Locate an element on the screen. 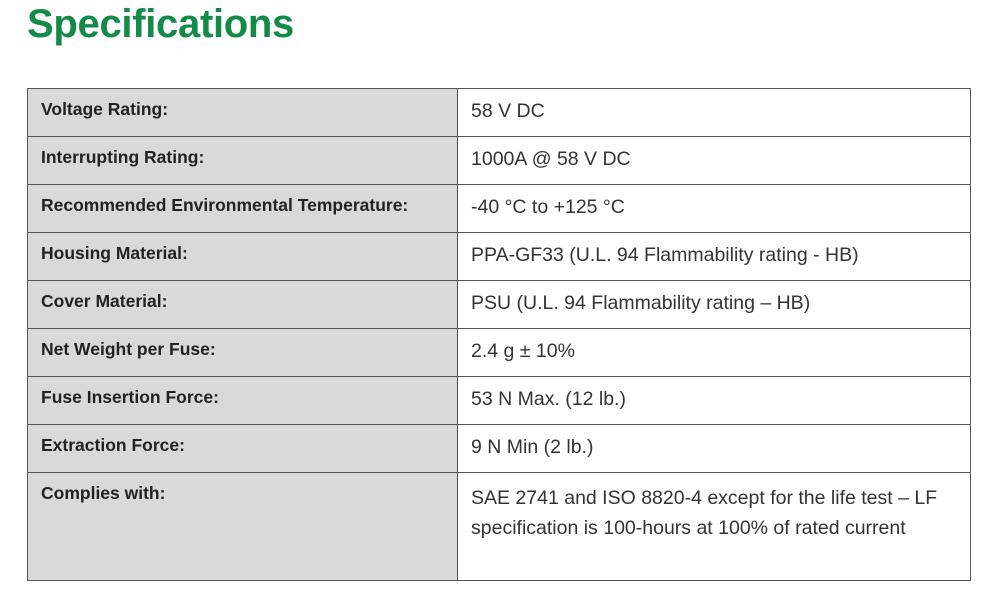 The width and height of the screenshot is (1000, 596). spec-label: Voltage Rating: is located at coordinates (242, 112).